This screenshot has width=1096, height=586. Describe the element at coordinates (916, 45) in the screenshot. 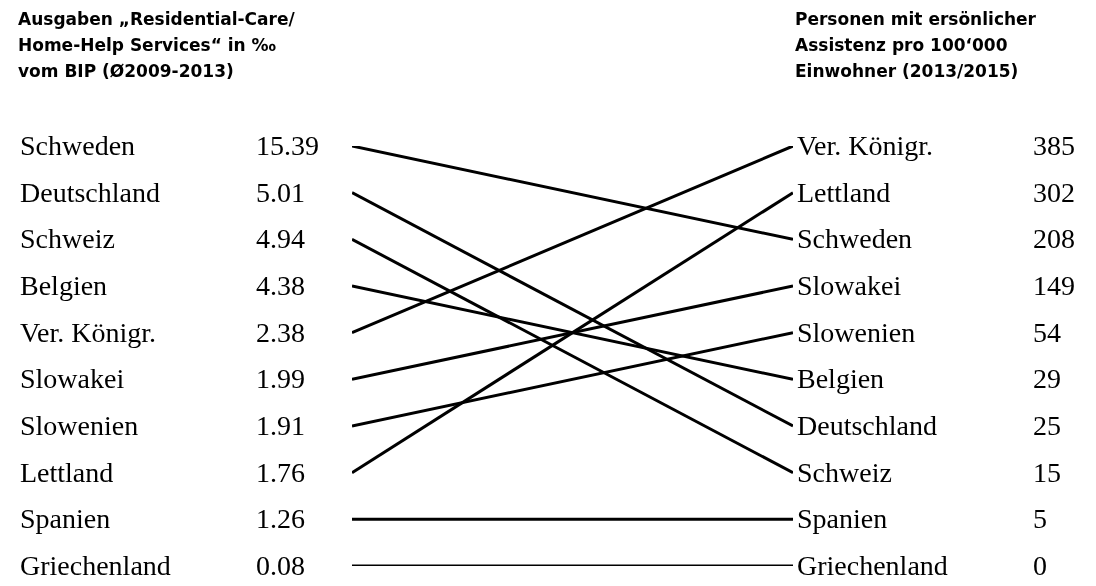

I see `text: Personen mit ersönlicher Assistenz pro 100‘000 Einwohner (2013/2015)` at that location.